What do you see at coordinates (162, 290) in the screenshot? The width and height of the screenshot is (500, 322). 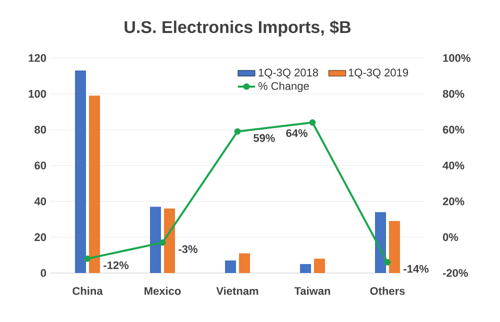 I see `x-tick-label: Mexico` at bounding box center [162, 290].